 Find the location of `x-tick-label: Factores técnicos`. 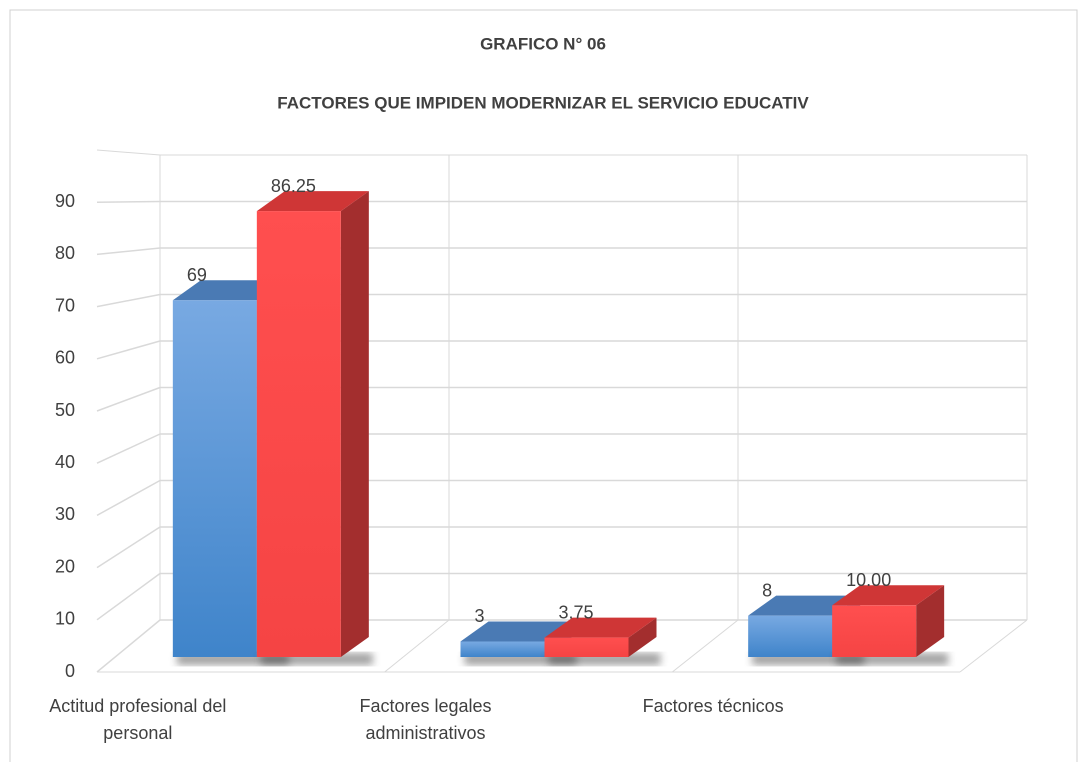

x-tick-label: Factores técnicos is located at coordinates (713, 706).